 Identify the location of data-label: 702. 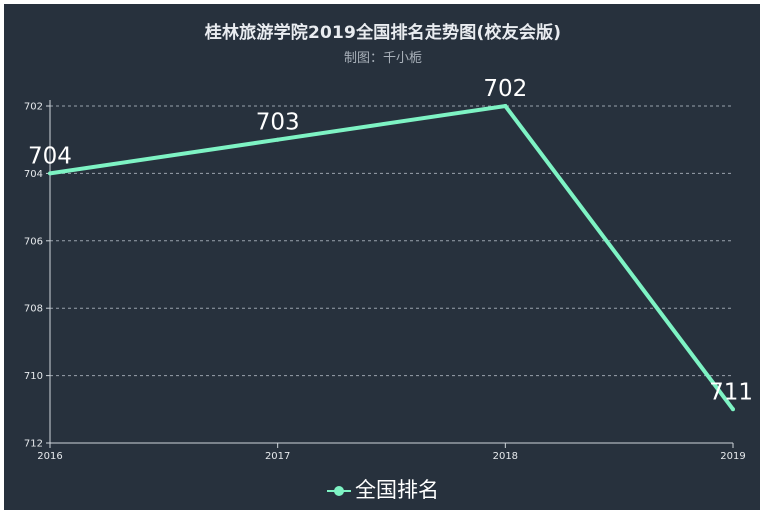
(505, 89).